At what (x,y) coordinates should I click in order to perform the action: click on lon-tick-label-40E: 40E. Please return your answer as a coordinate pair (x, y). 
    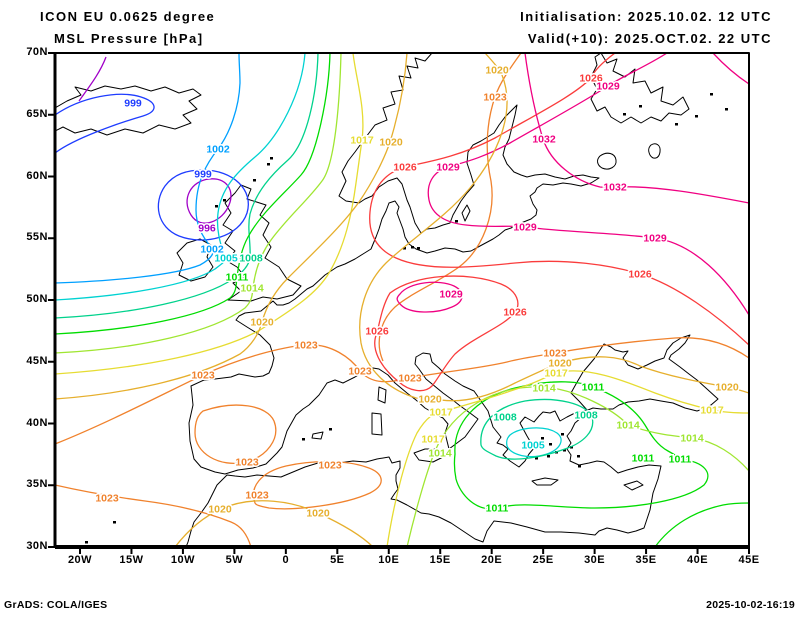
    Looking at the image, I should click on (697, 560).